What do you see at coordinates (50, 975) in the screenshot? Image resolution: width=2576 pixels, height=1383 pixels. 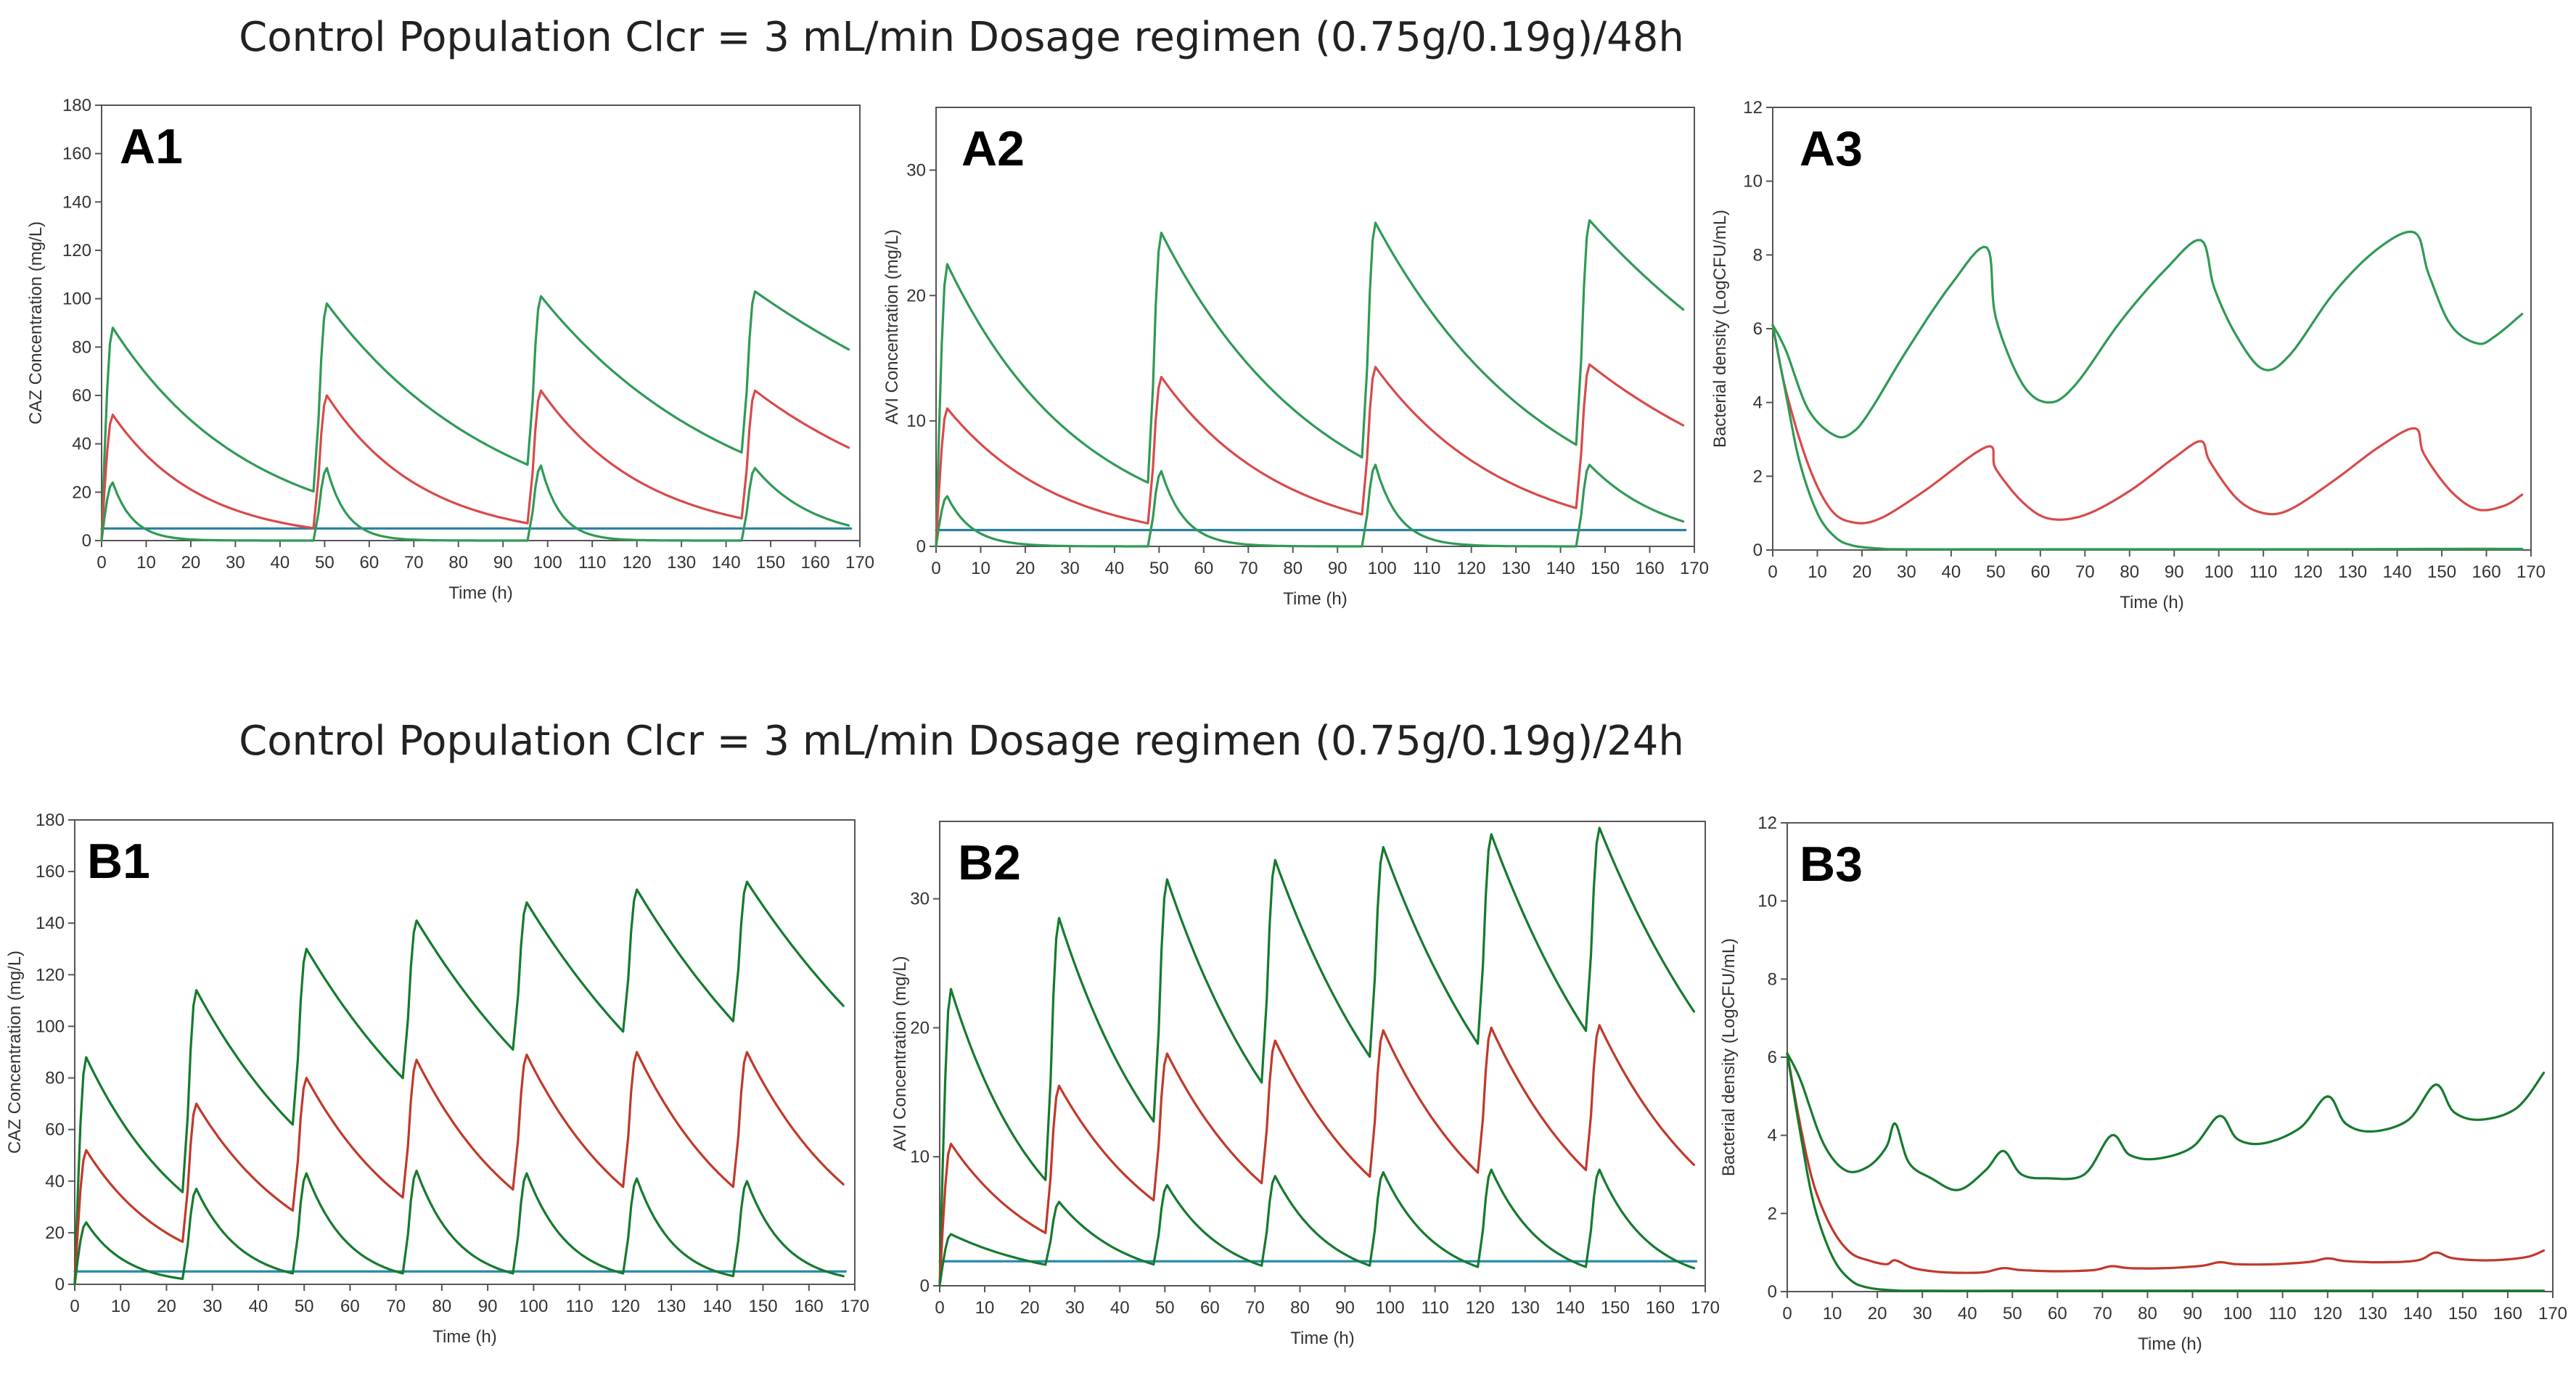 I see `y-tick-label: 120` at bounding box center [50, 975].